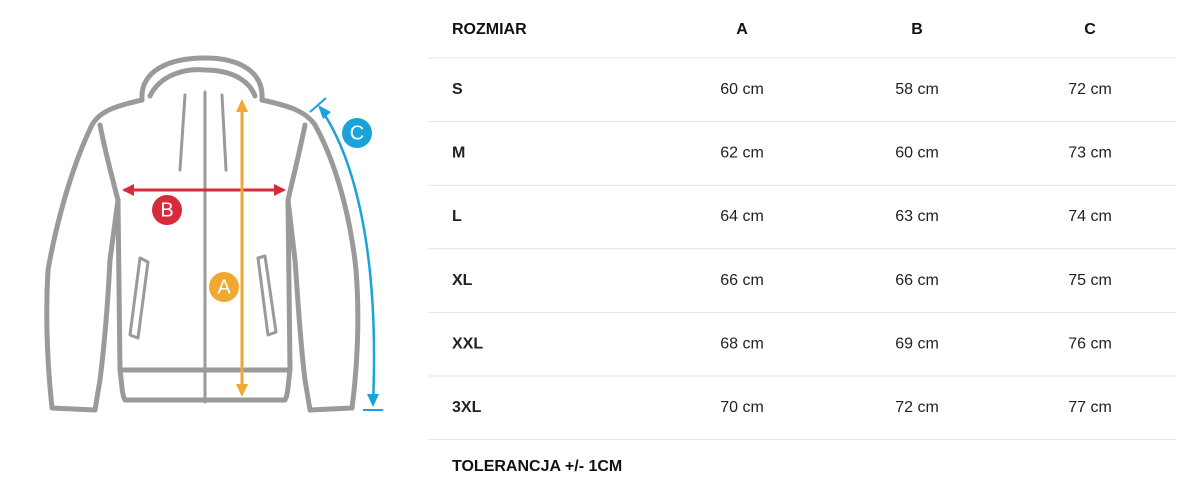 The height and width of the screenshot is (496, 1196). I want to click on label-a: A, so click(224, 287).